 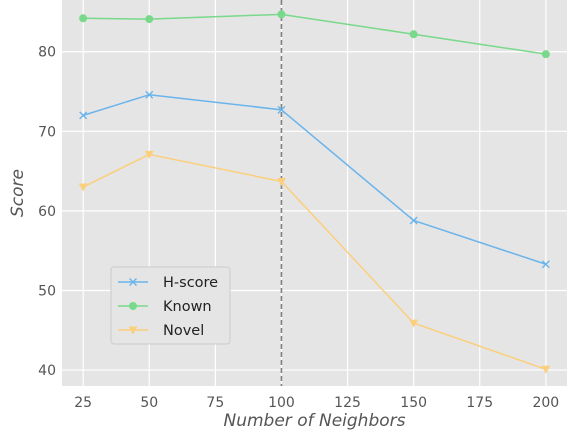 What do you see at coordinates (18, 193) in the screenshot?
I see `y-axis-label: Score` at bounding box center [18, 193].